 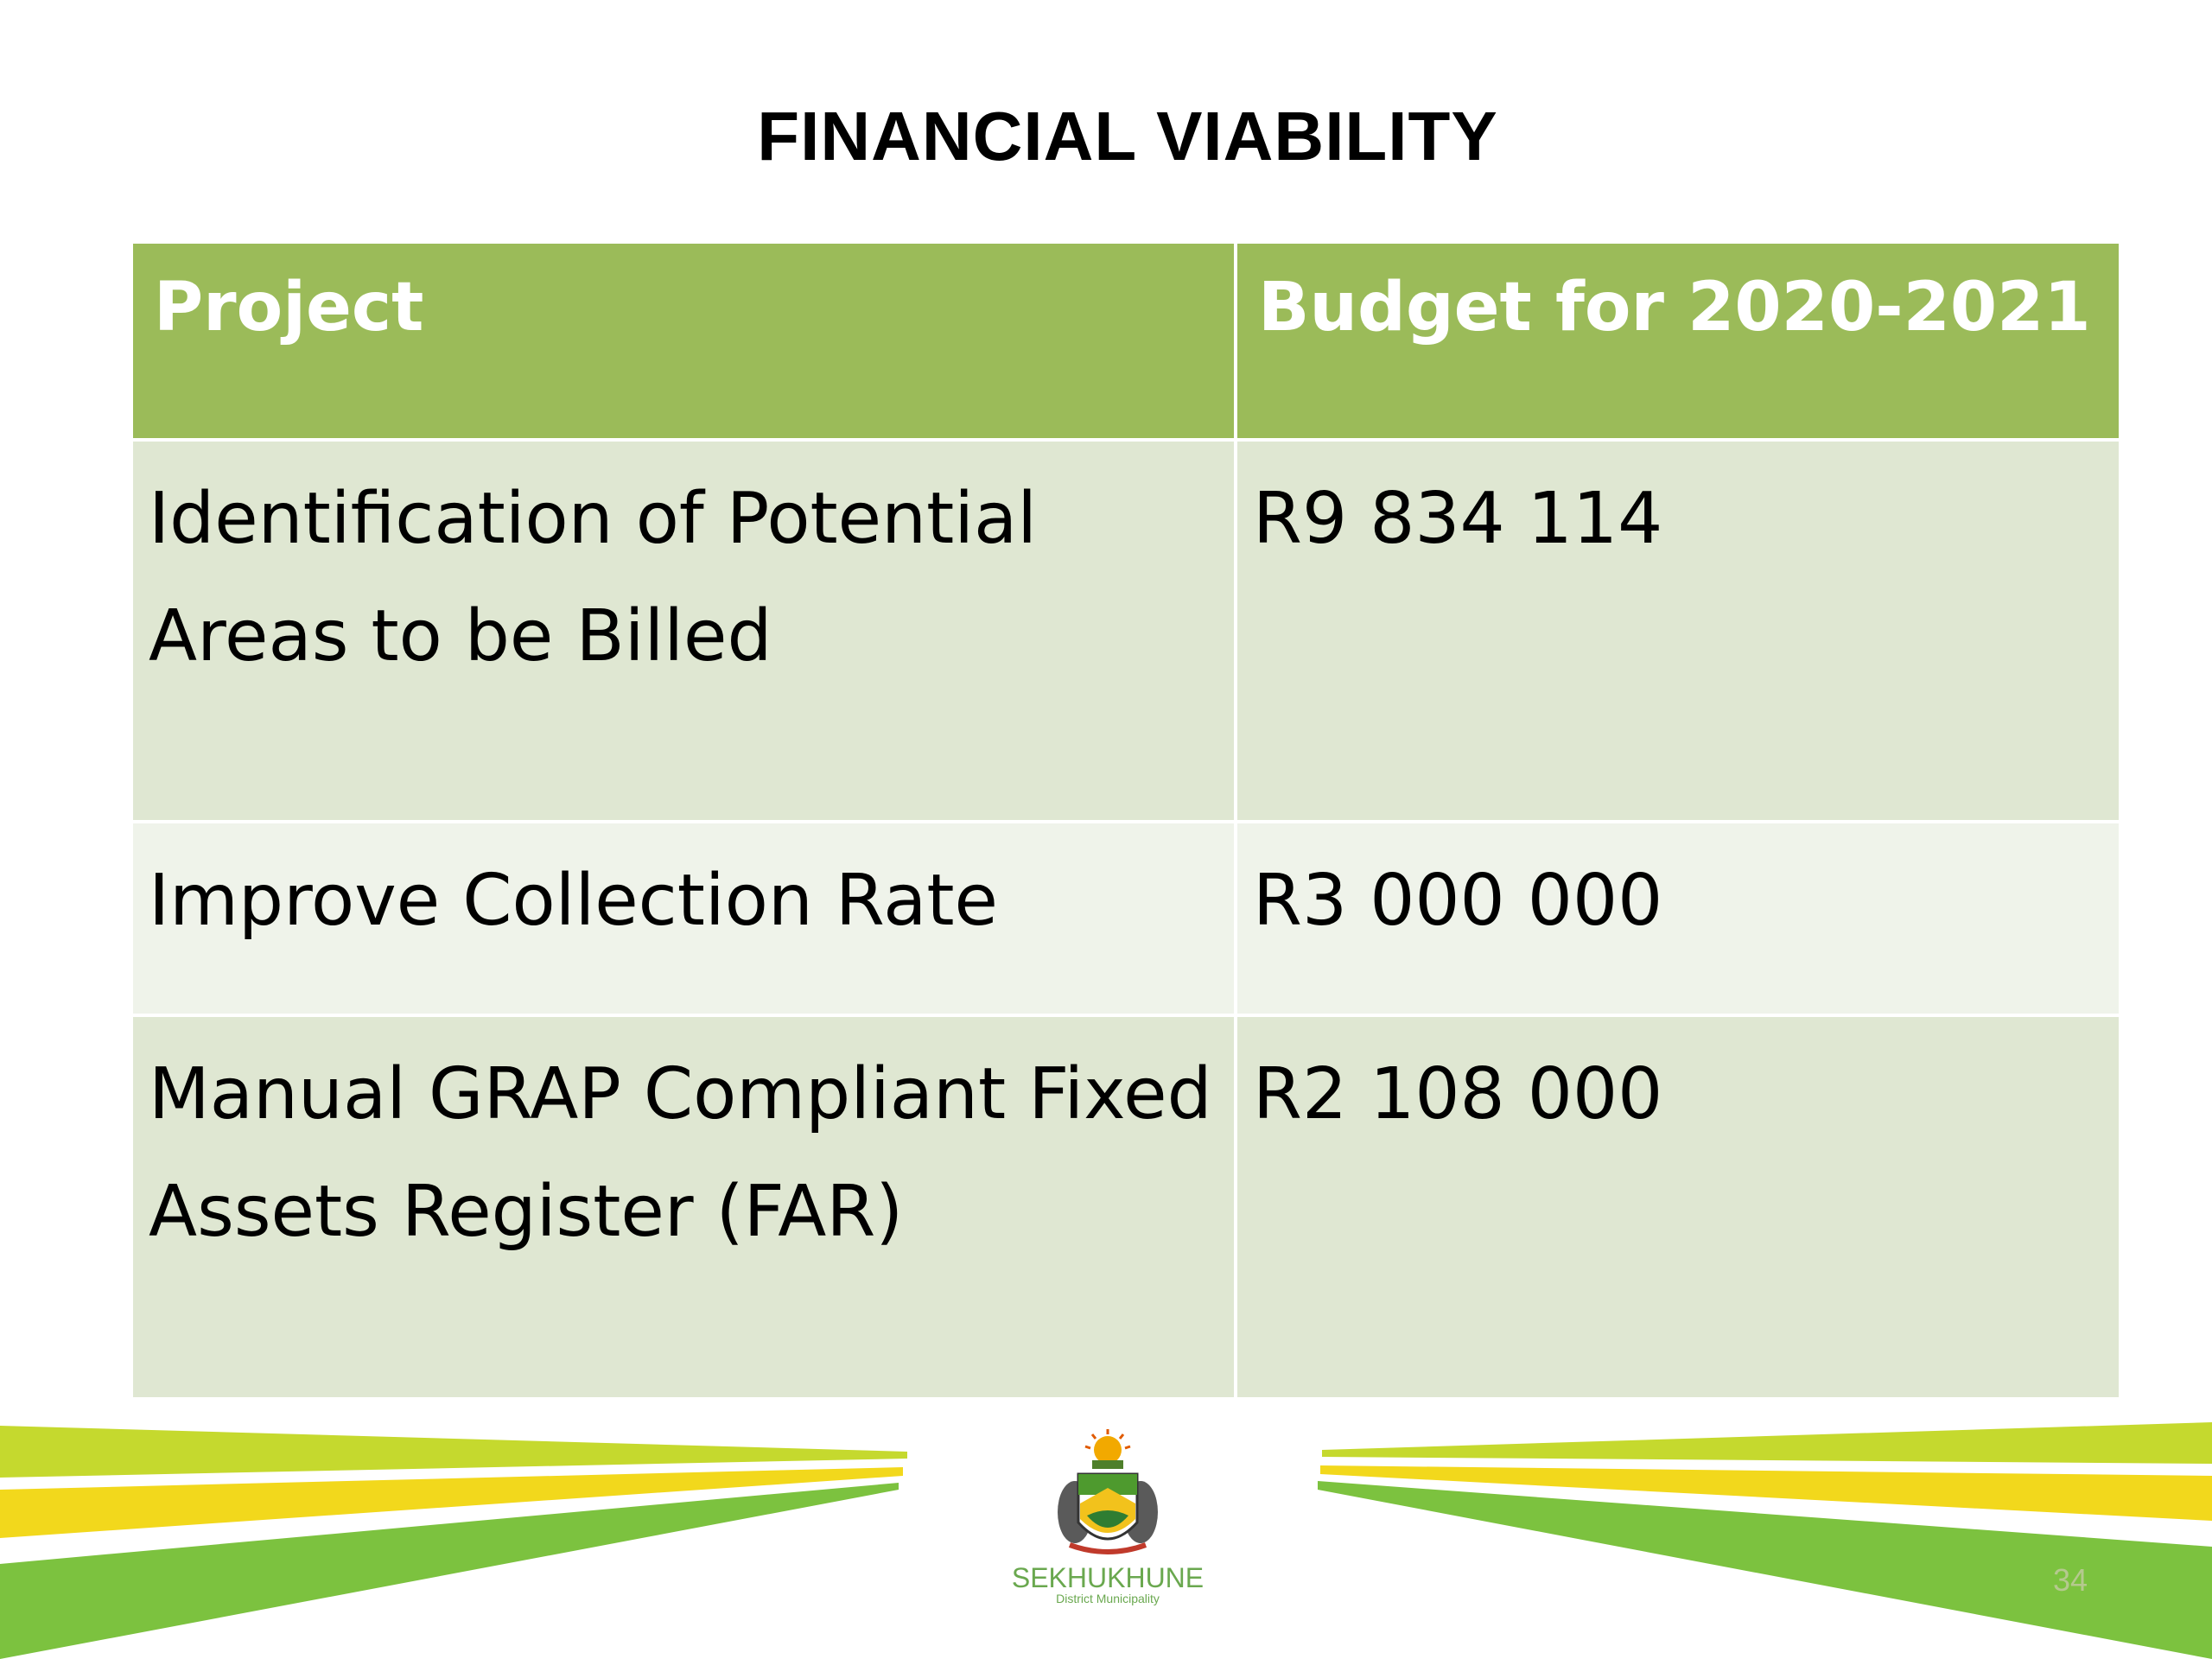 I want to click on left-green-stripe, so click(x=450, y=1571).